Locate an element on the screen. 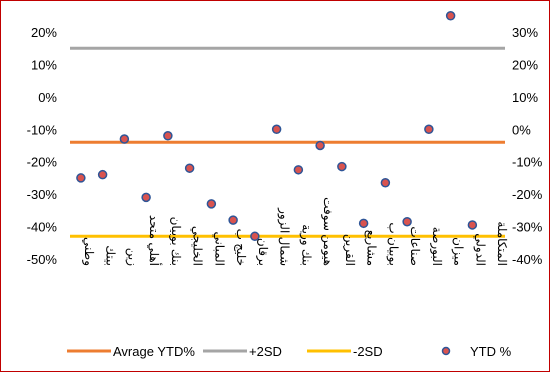 The height and width of the screenshot is (372, 550). category-label: برقان is located at coordinates (263, 252).